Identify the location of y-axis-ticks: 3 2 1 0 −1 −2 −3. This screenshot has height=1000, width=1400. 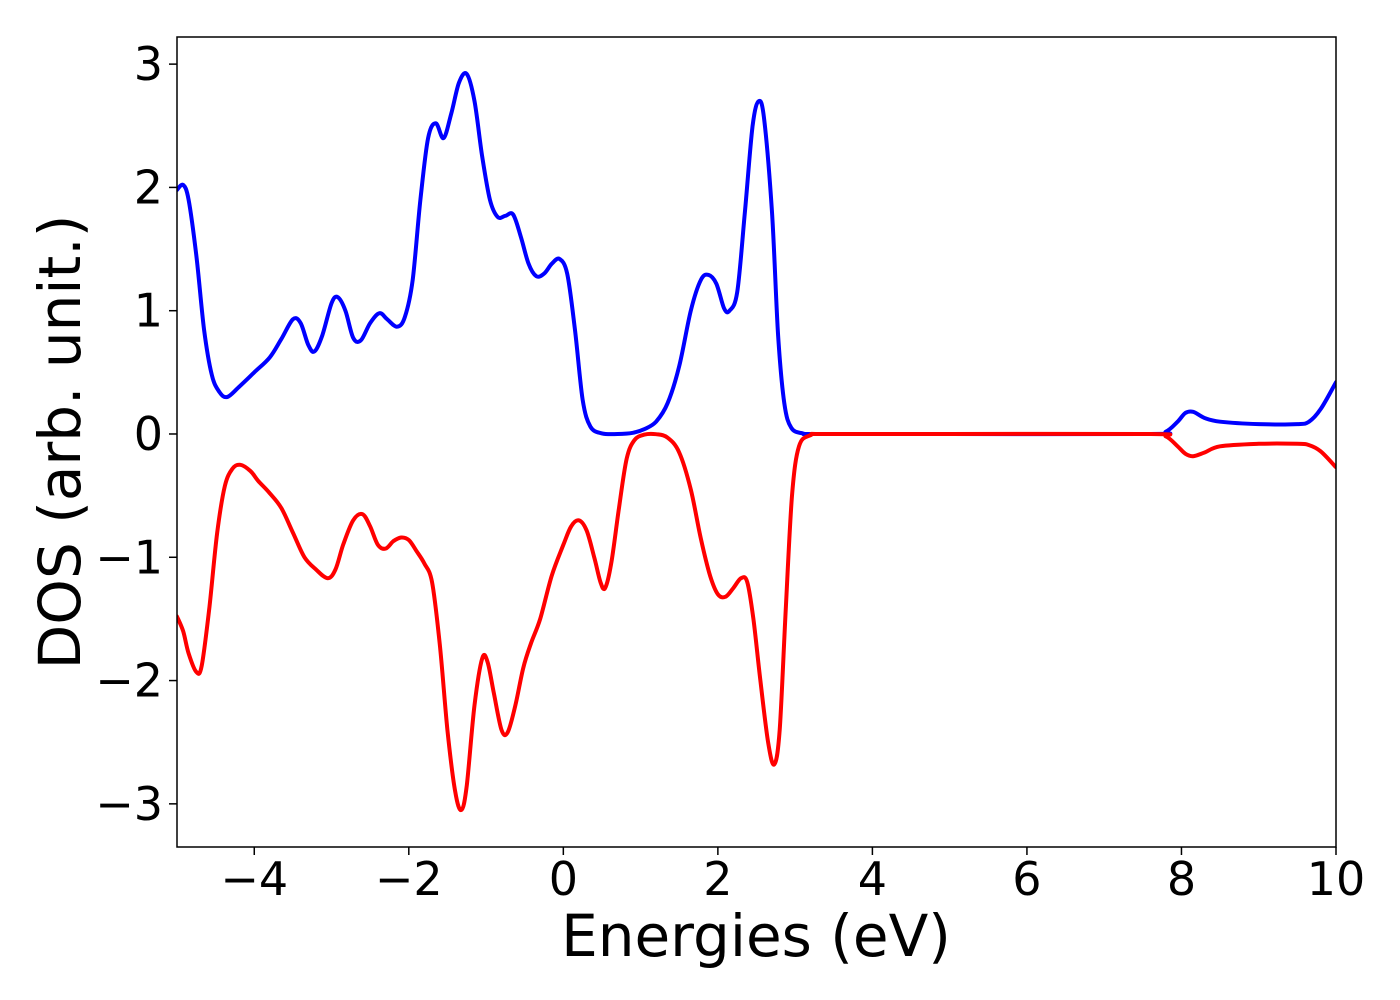
(136, 434).